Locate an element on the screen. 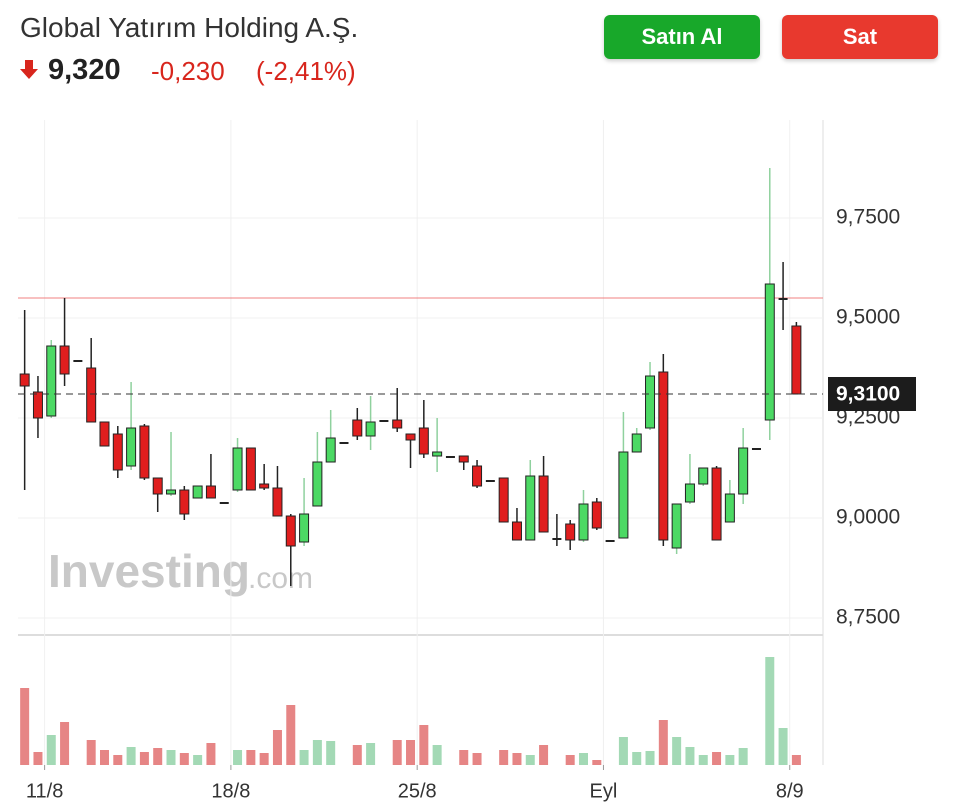 The image size is (960, 811). x-tick-label: 25/8 is located at coordinates (417, 791).